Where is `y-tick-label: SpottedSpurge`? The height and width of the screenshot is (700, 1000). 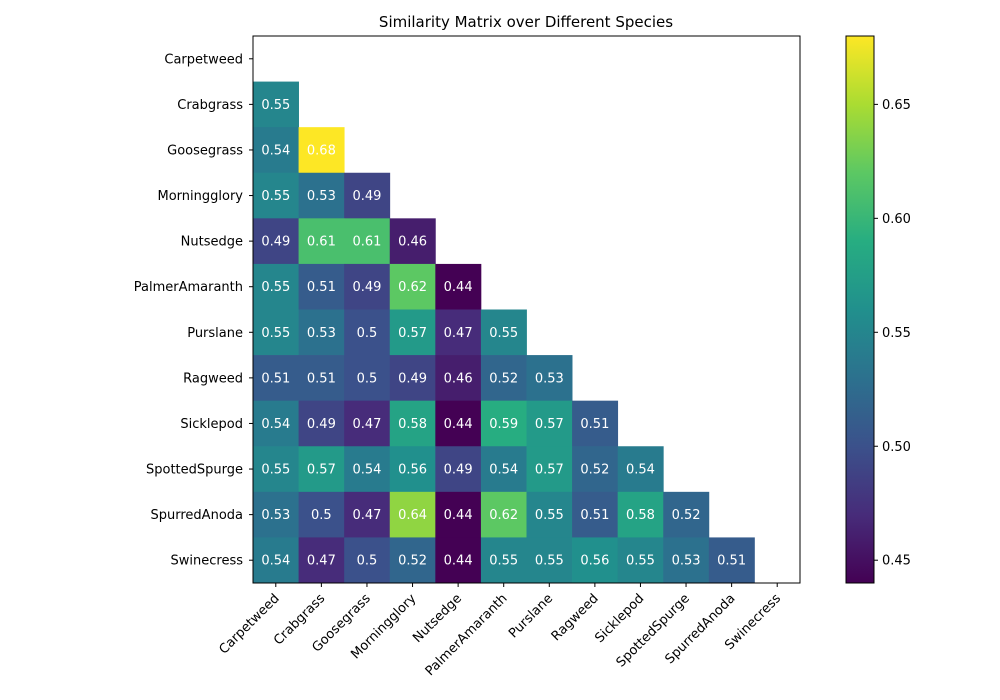 y-tick-label: SpottedSpurge is located at coordinates (194, 470).